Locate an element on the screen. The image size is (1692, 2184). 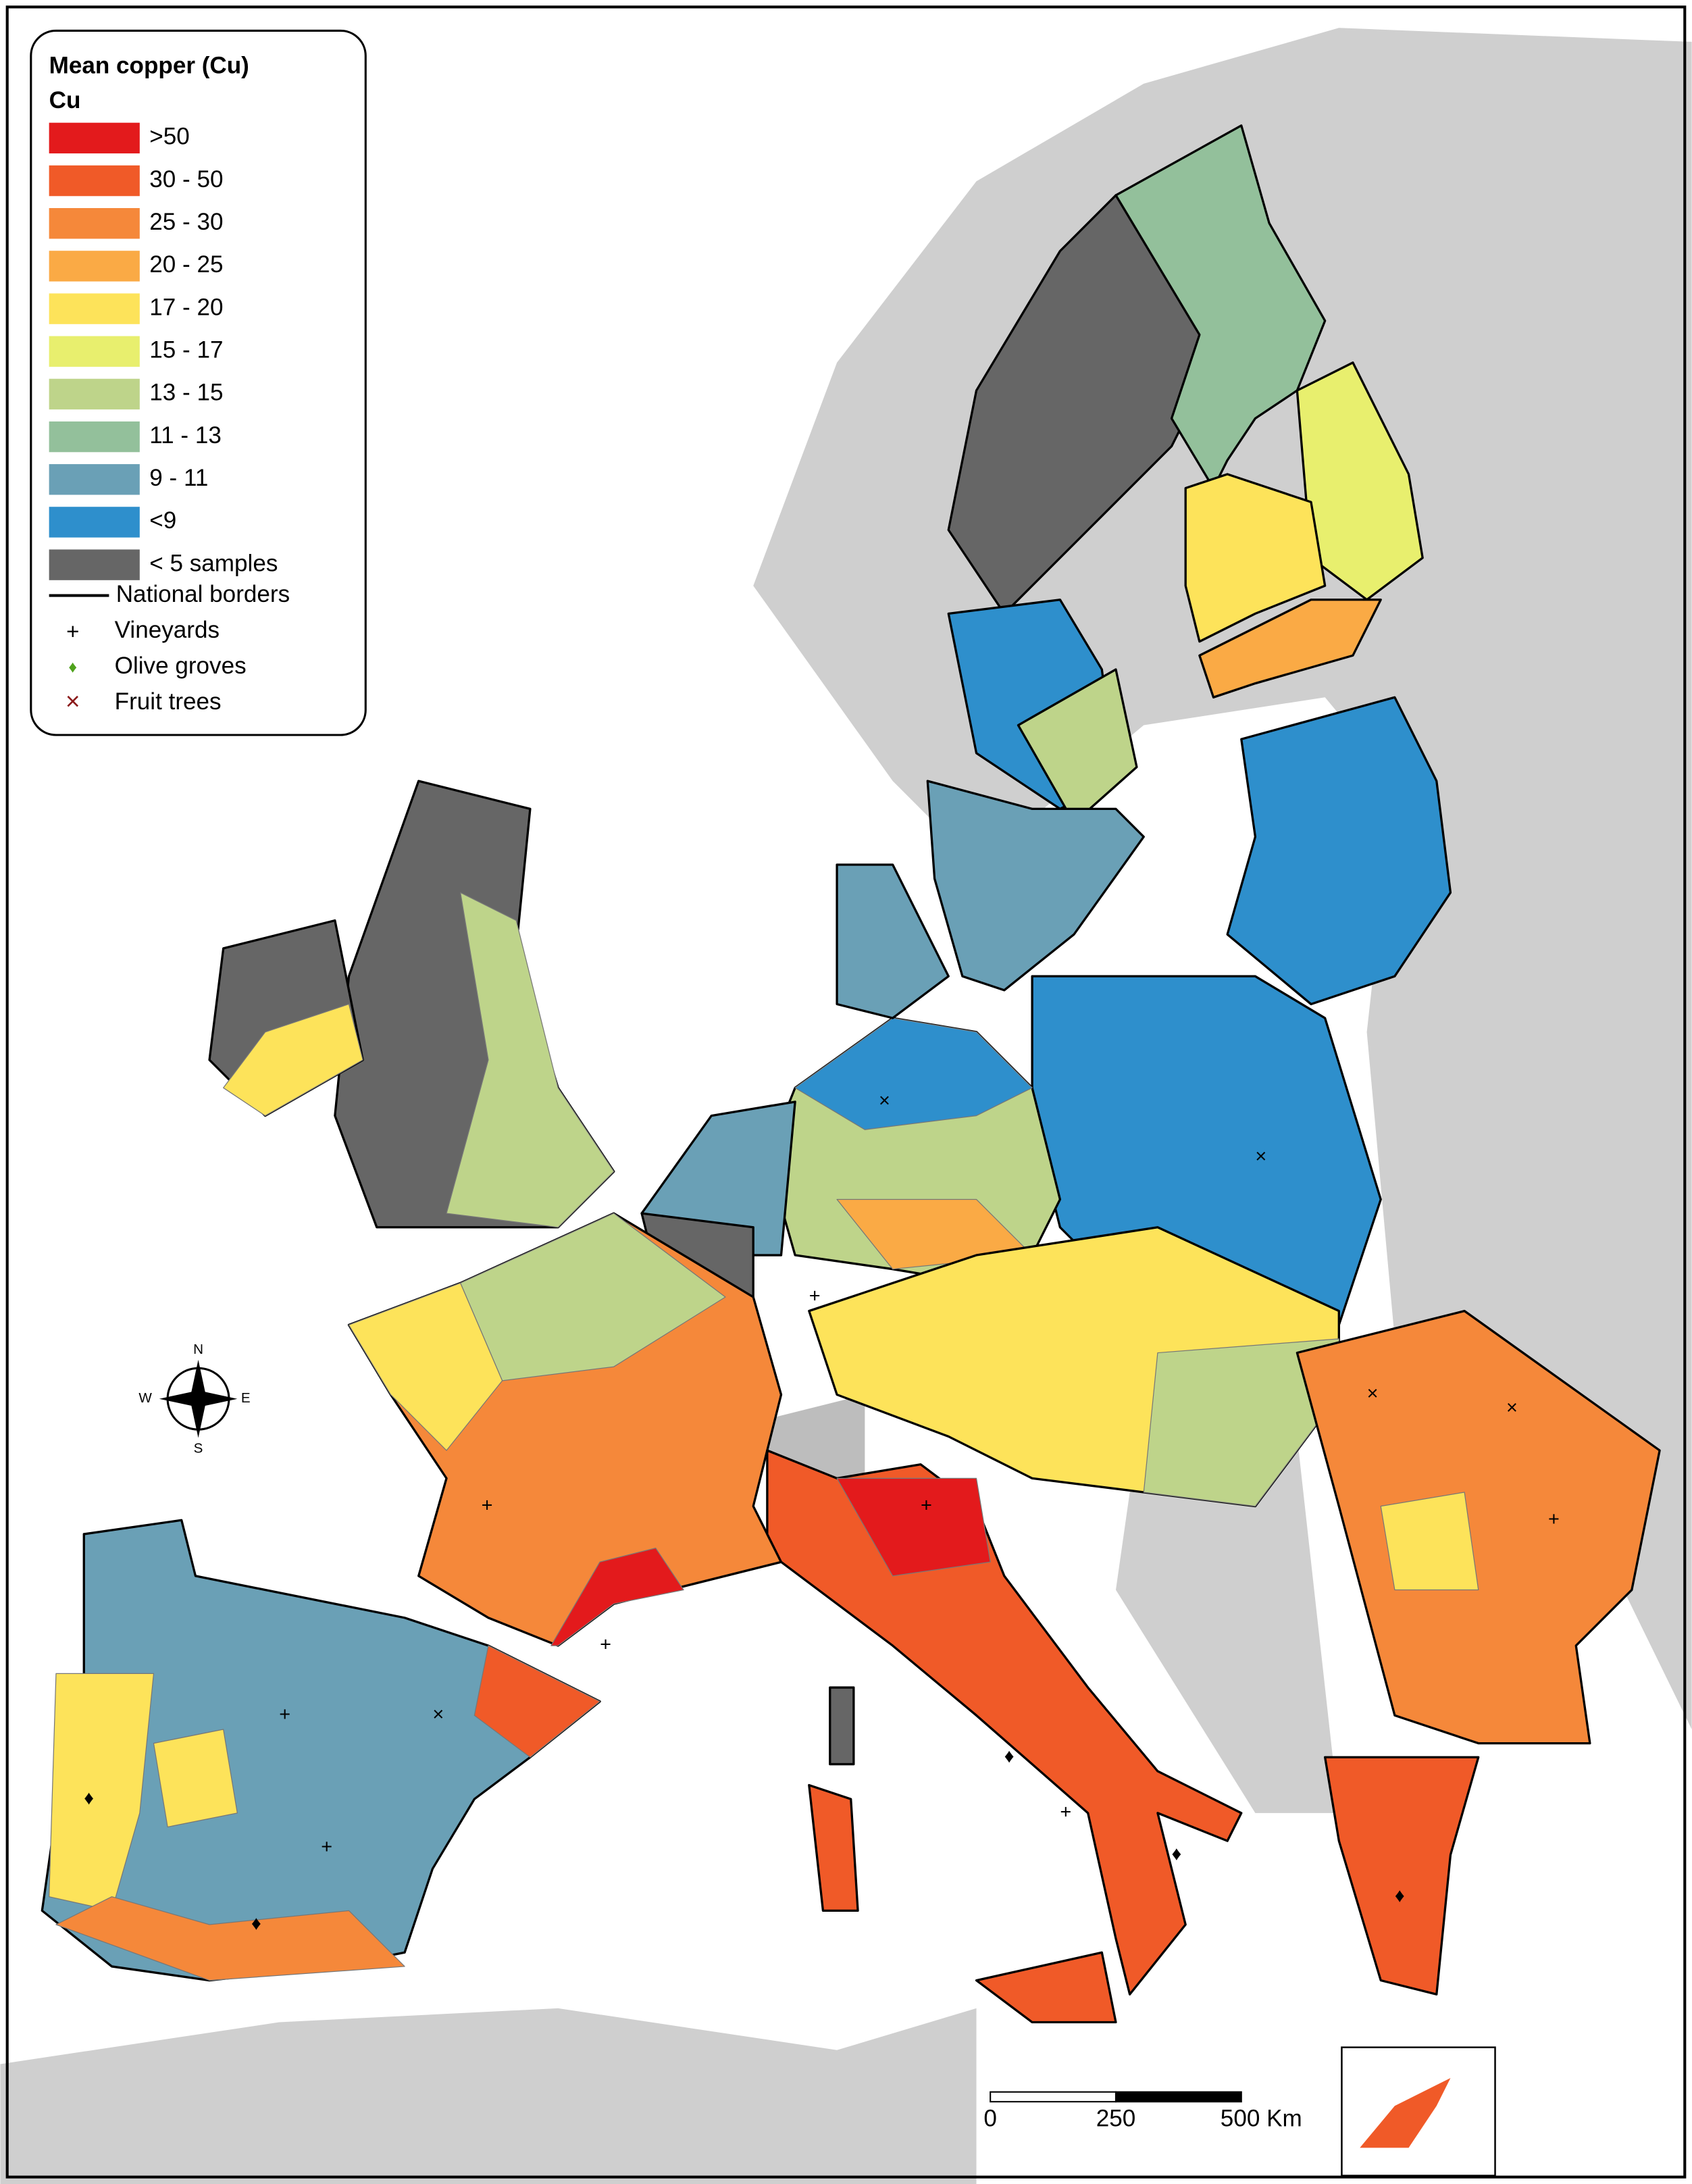
compass-label: E is located at coordinates (246, 1398).